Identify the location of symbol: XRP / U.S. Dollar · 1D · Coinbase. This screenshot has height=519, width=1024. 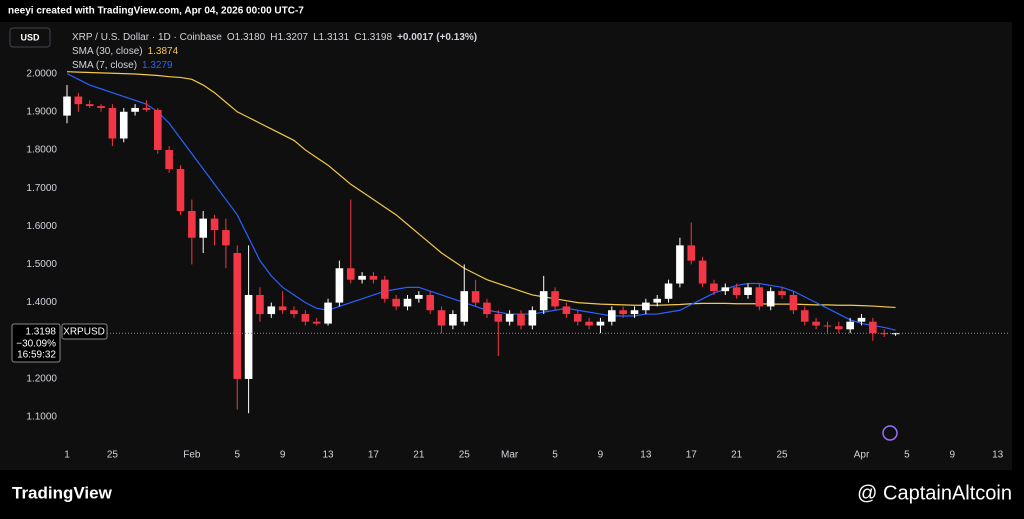
(147, 37).